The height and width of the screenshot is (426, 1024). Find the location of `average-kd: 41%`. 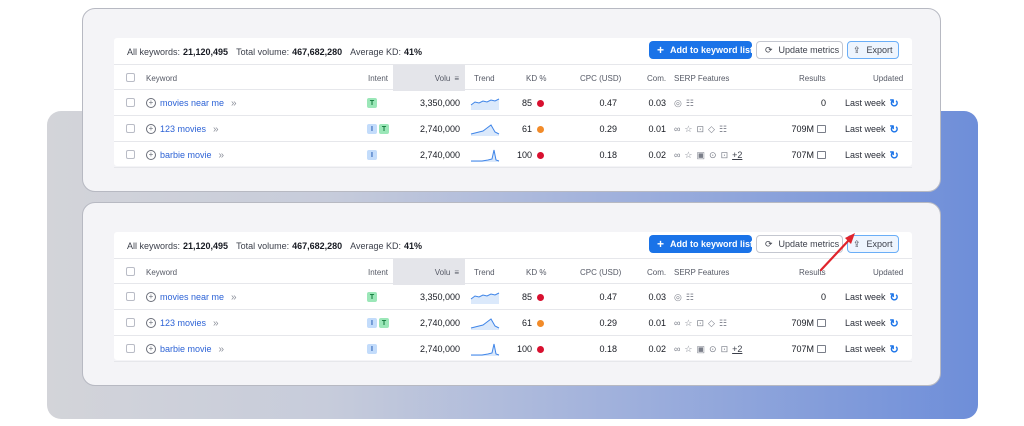

average-kd: 41% is located at coordinates (413, 246).